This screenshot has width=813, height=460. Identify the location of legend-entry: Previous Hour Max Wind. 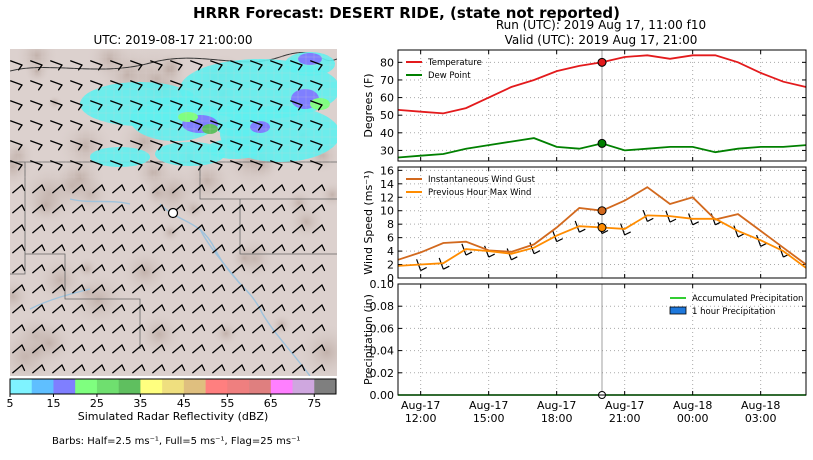
(479, 193).